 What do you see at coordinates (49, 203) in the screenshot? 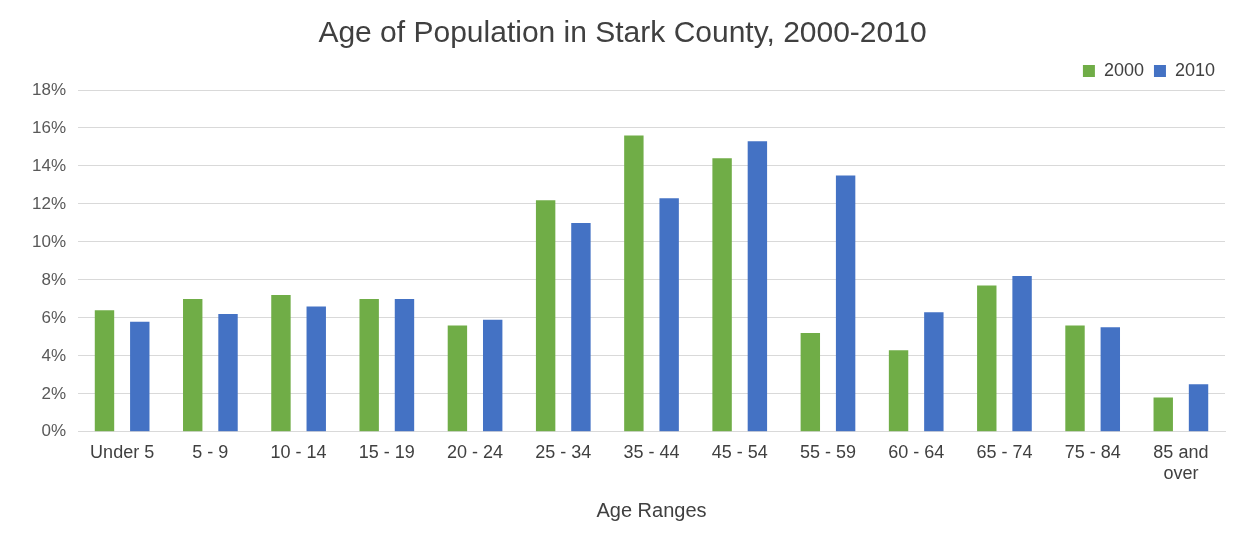
I see `y-tick-label: 12%` at bounding box center [49, 203].